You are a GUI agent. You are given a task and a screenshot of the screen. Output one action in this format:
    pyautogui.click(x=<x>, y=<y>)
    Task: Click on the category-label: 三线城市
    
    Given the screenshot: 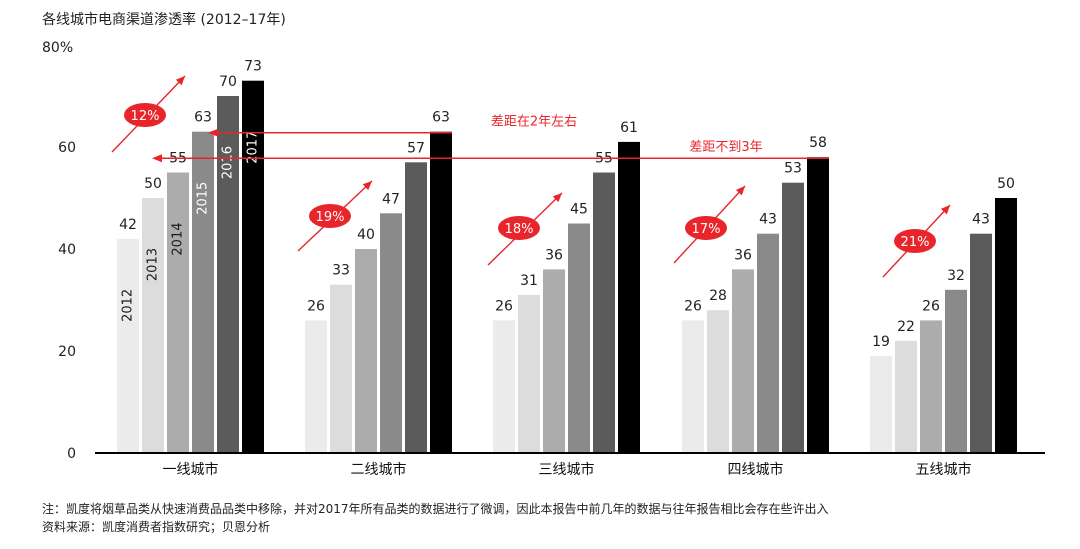 What is the action you would take?
    pyautogui.click(x=567, y=469)
    